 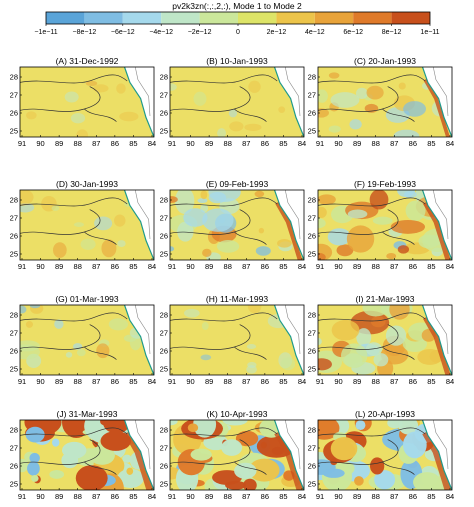 I want to click on panel-title: (E) 09-Feb-1993, so click(x=237, y=184).